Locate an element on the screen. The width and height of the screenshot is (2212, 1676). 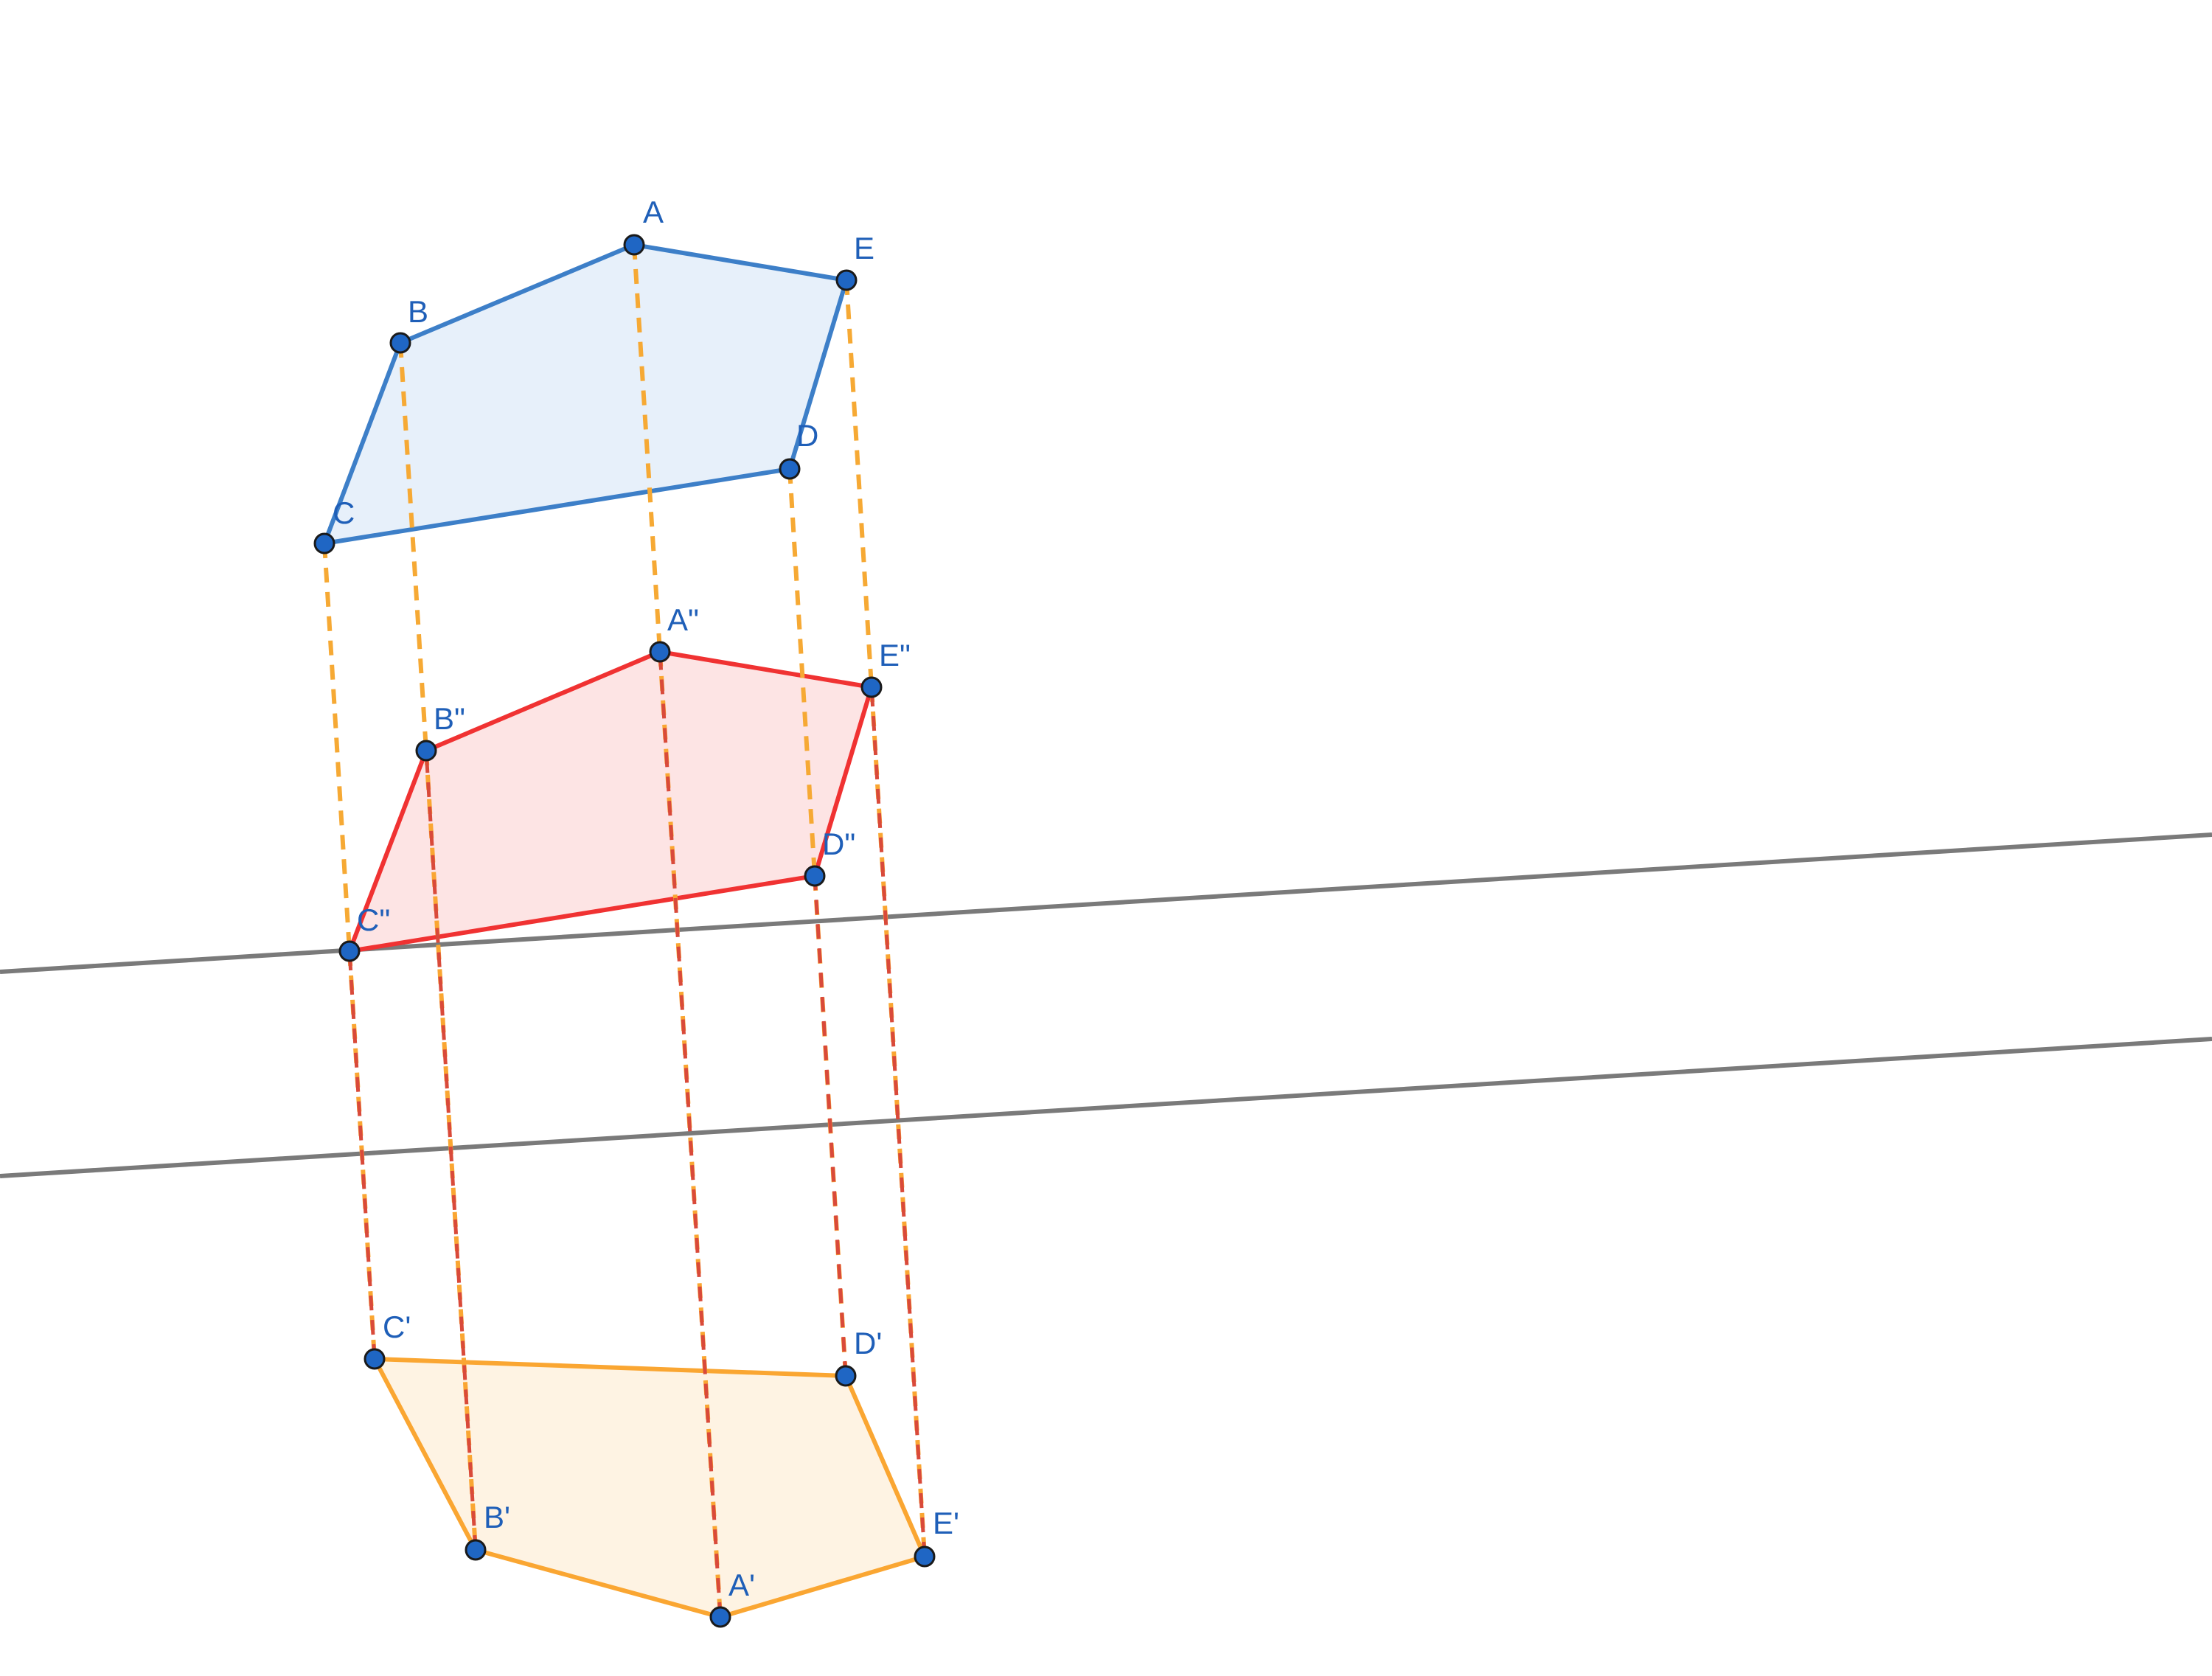
label-B: B is located at coordinates (418, 311).